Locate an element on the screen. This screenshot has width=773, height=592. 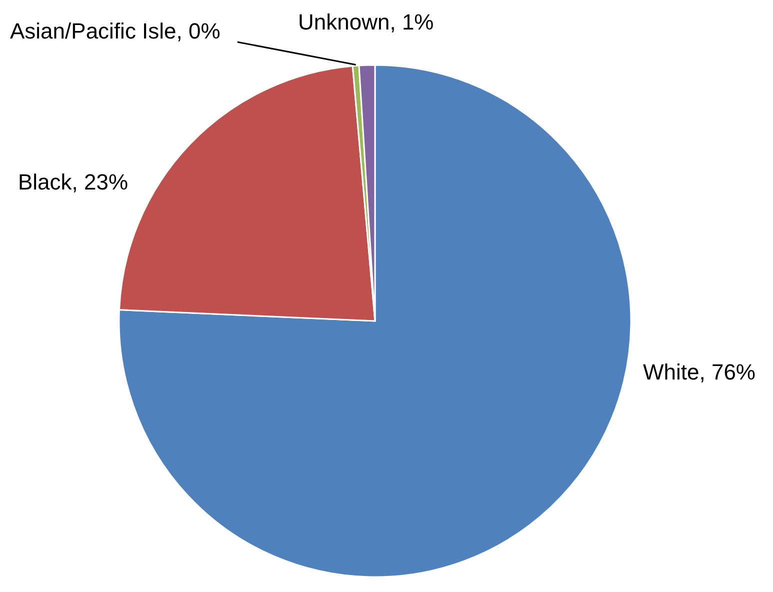
slice-label: Unknown, 1% is located at coordinates (366, 22).